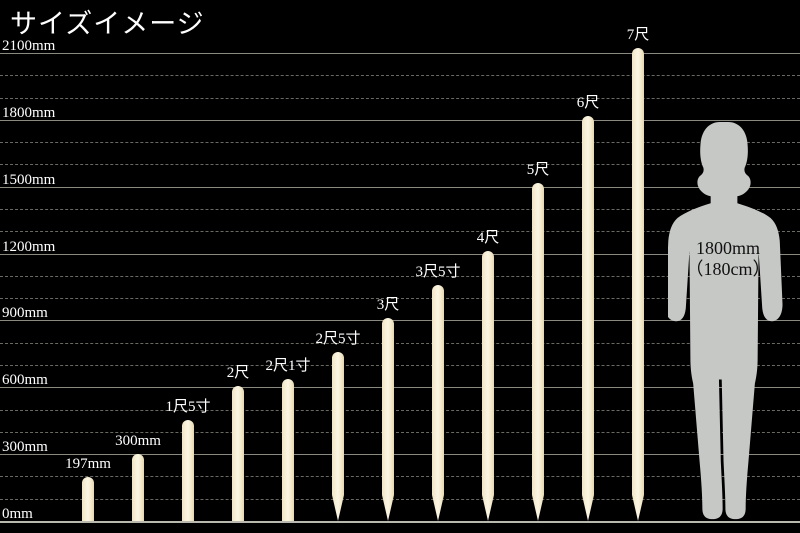 The width and height of the screenshot is (800, 533). I want to click on person-icon, so click(725, 320).